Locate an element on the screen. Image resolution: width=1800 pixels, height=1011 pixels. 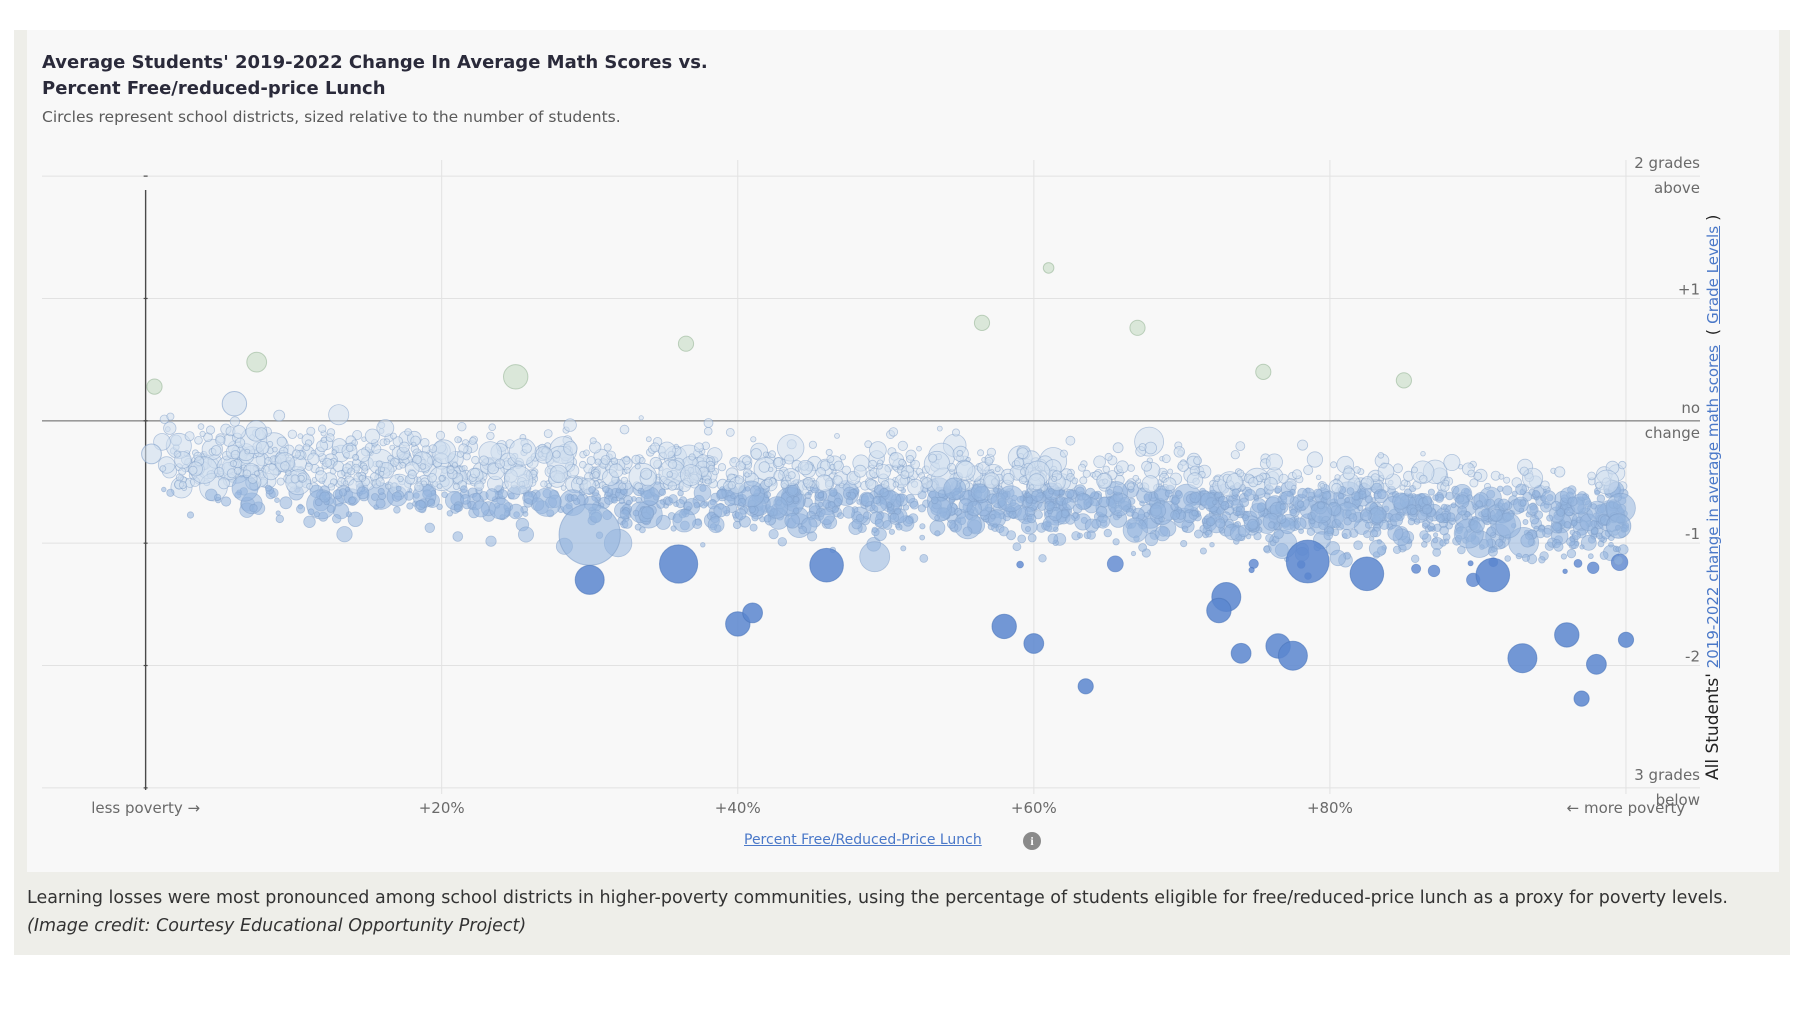
x-axis-title-link: Percent Free/Reduced-Price Lunch is located at coordinates (863, 840).